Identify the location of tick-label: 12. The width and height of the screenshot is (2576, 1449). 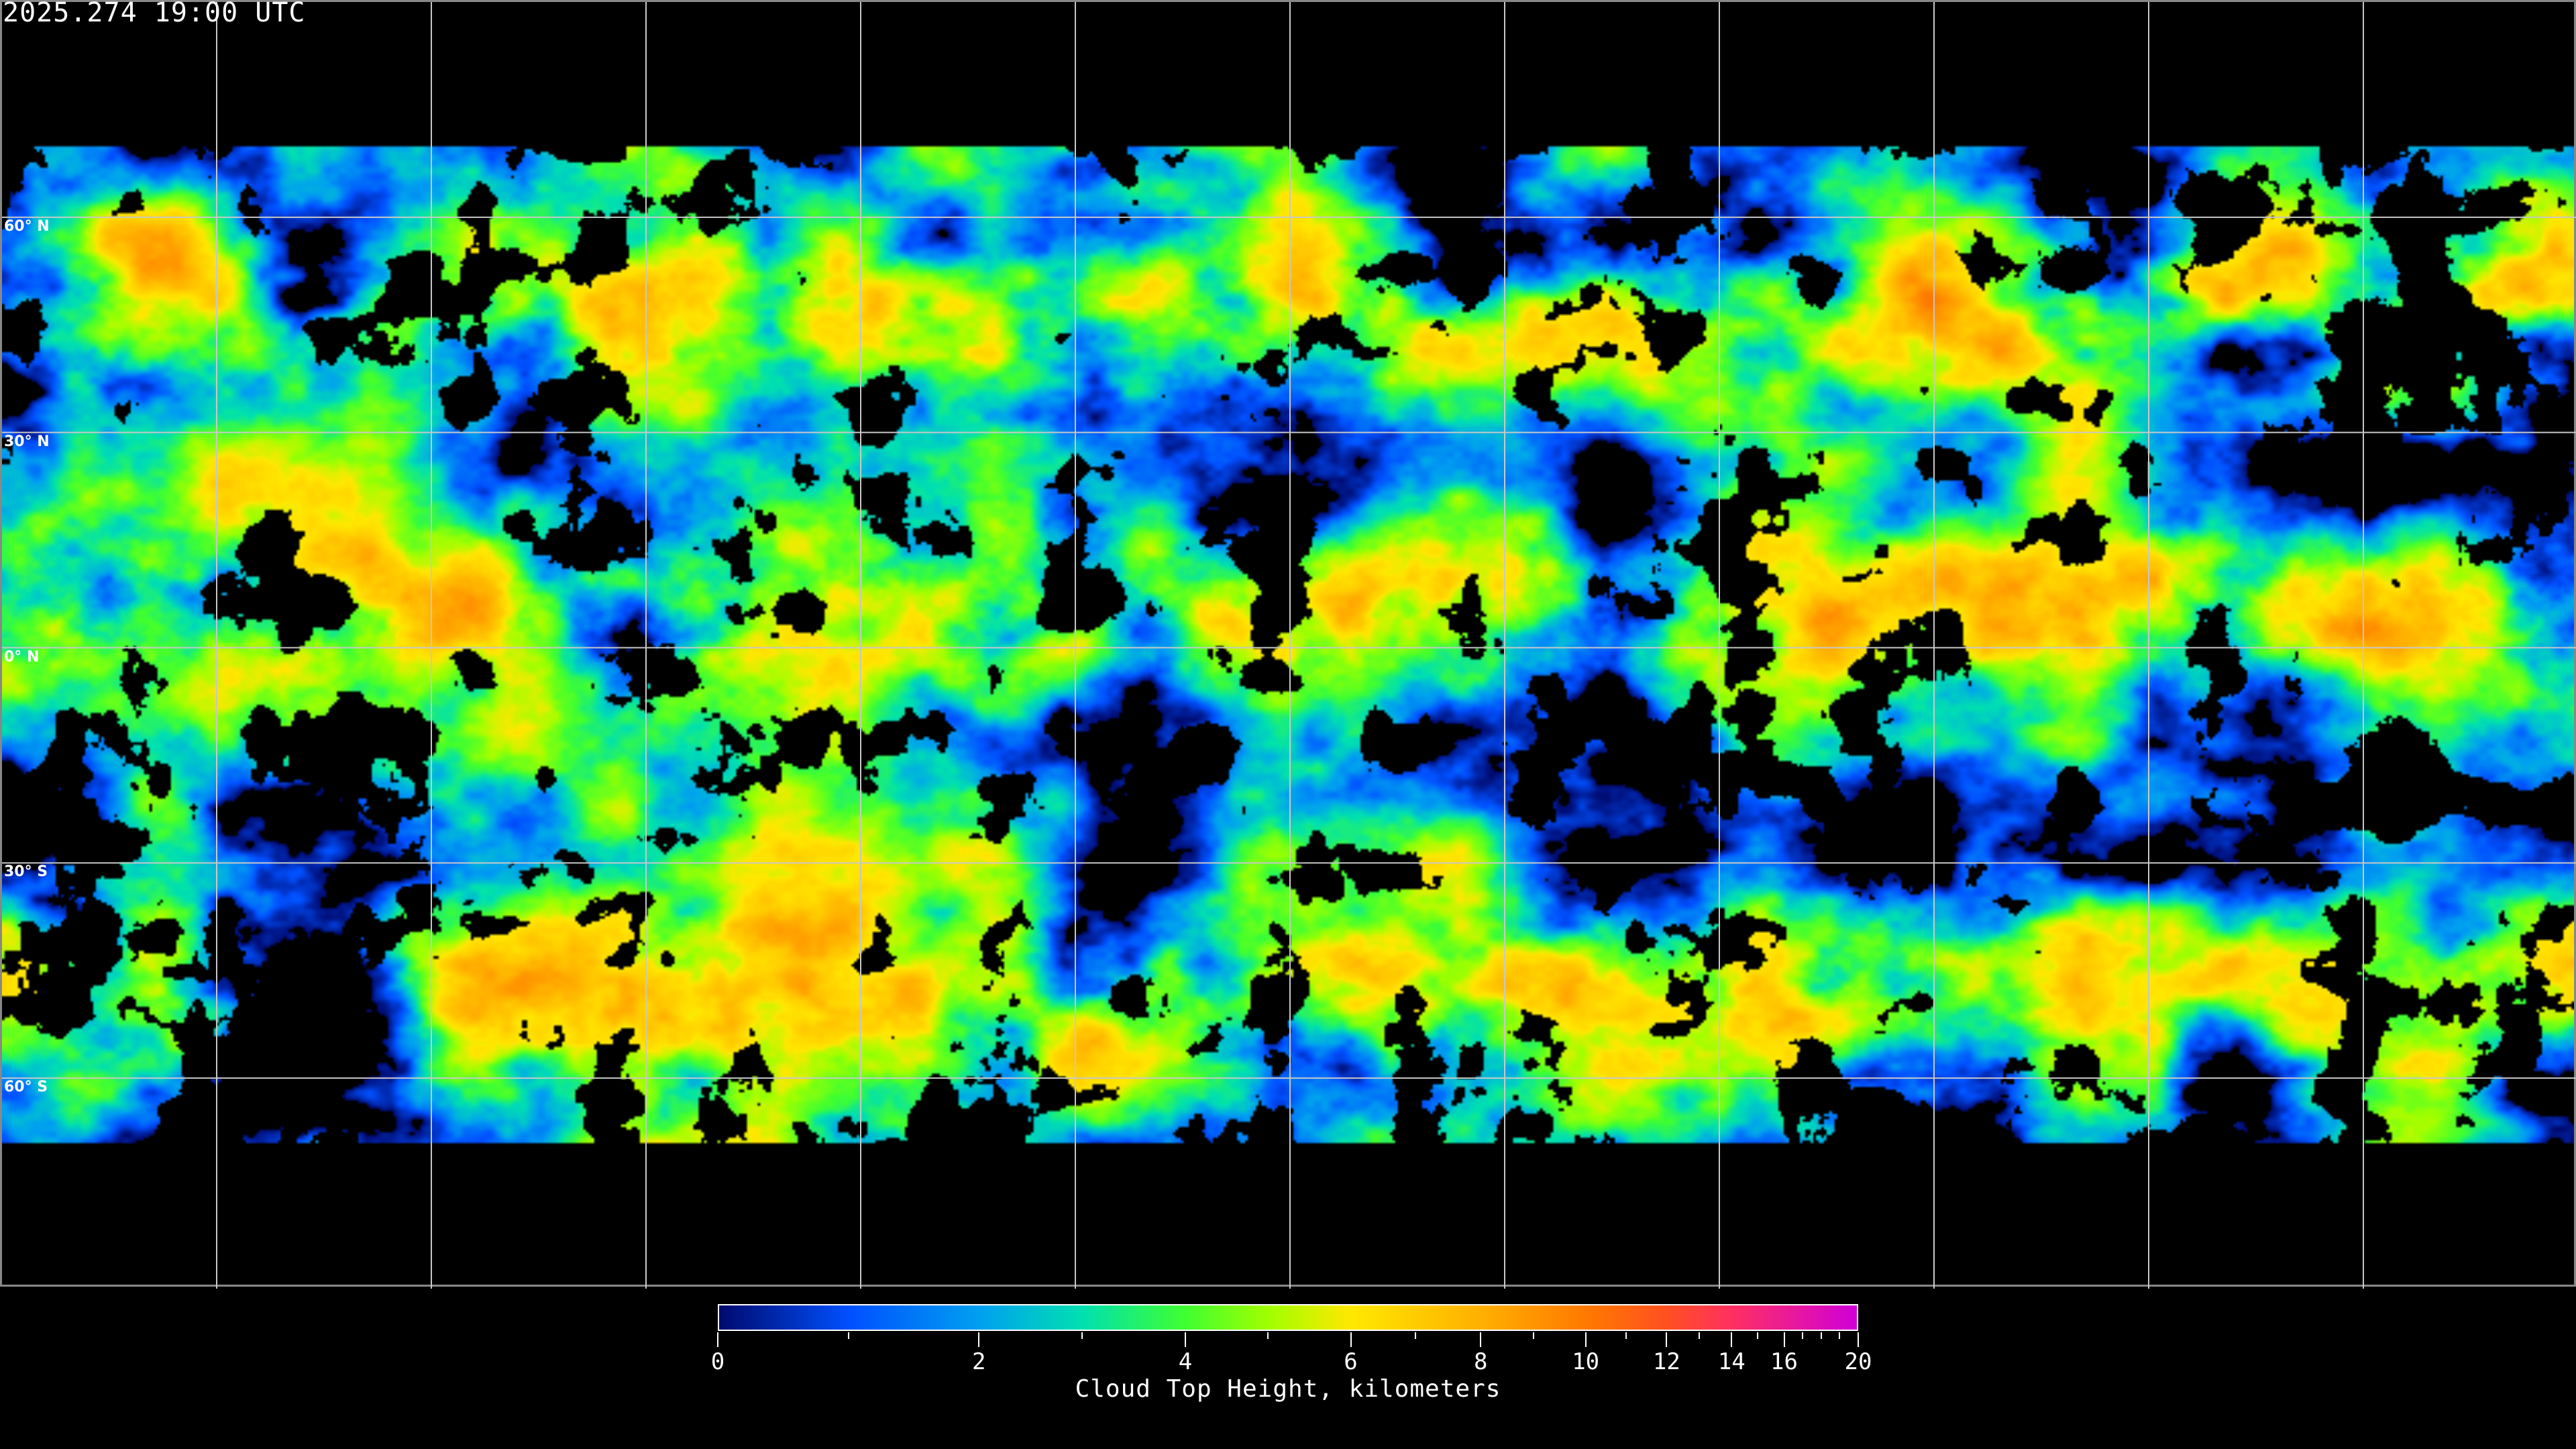
(1666, 1361).